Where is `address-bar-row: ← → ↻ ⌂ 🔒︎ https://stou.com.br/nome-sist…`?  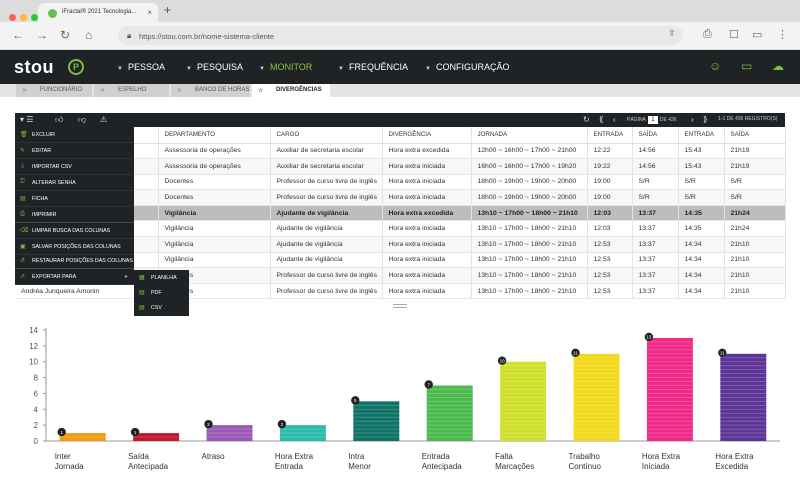 address-bar-row: ← → ↻ ⌂ 🔒︎ https://stou.com.br/nome-sist… is located at coordinates (400, 36).